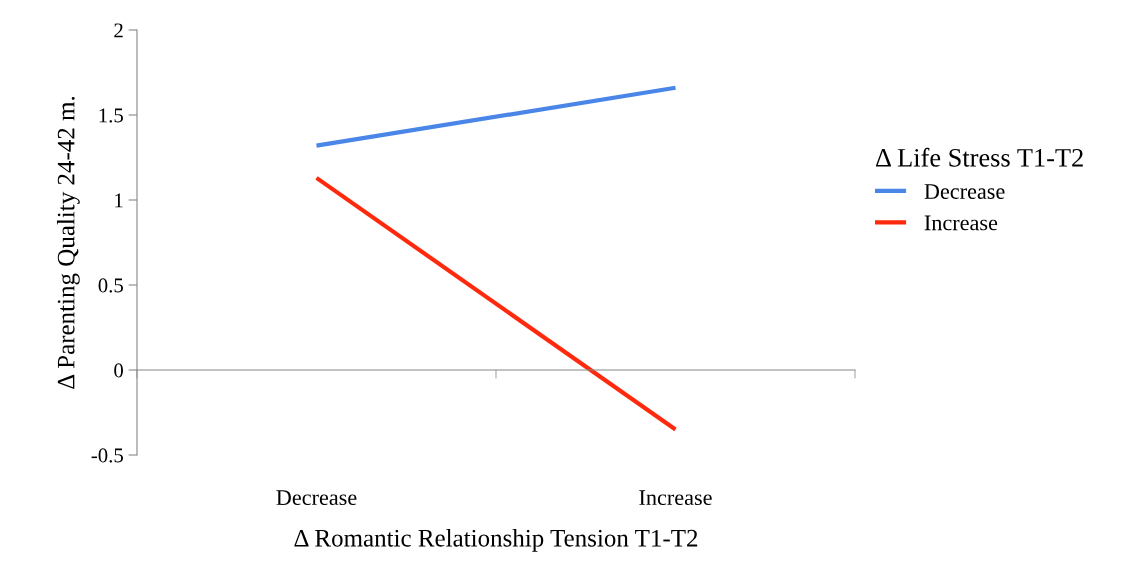 The width and height of the screenshot is (1145, 562). I want to click on y-tick-label: 2, so click(118, 30).